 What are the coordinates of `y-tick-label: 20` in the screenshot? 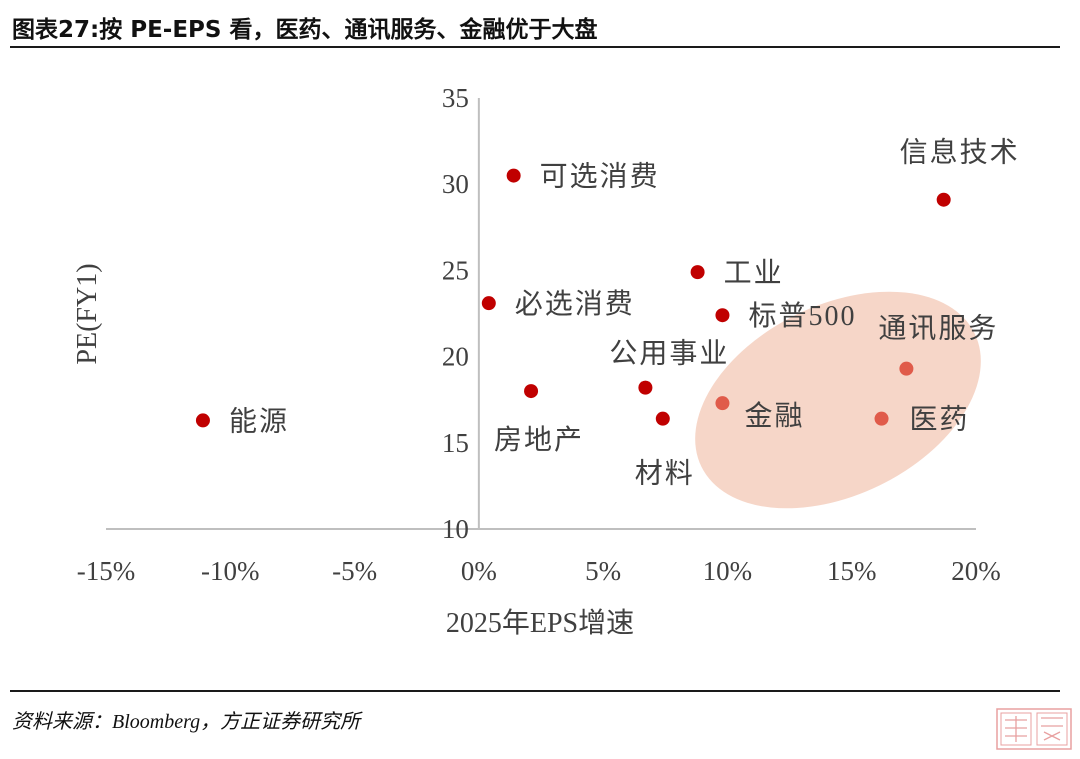 It's located at (455, 357).